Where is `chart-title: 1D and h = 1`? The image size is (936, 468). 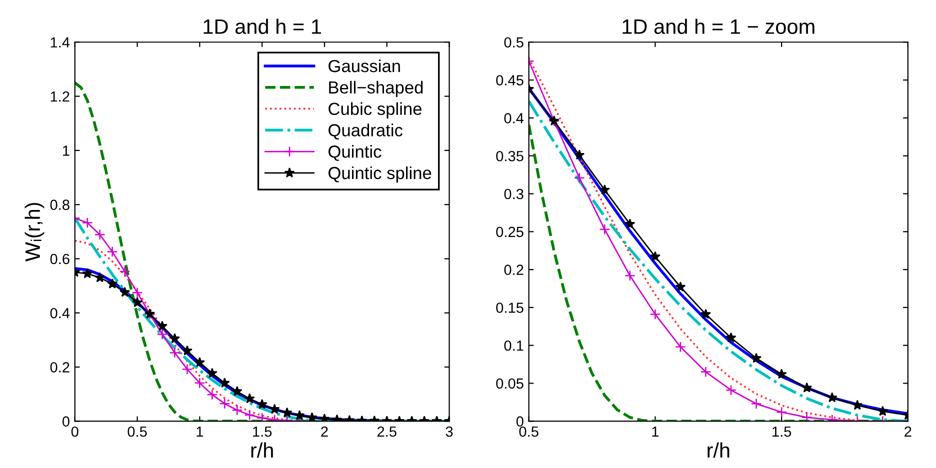 chart-title: 1D and h = 1 is located at coordinates (263, 26).